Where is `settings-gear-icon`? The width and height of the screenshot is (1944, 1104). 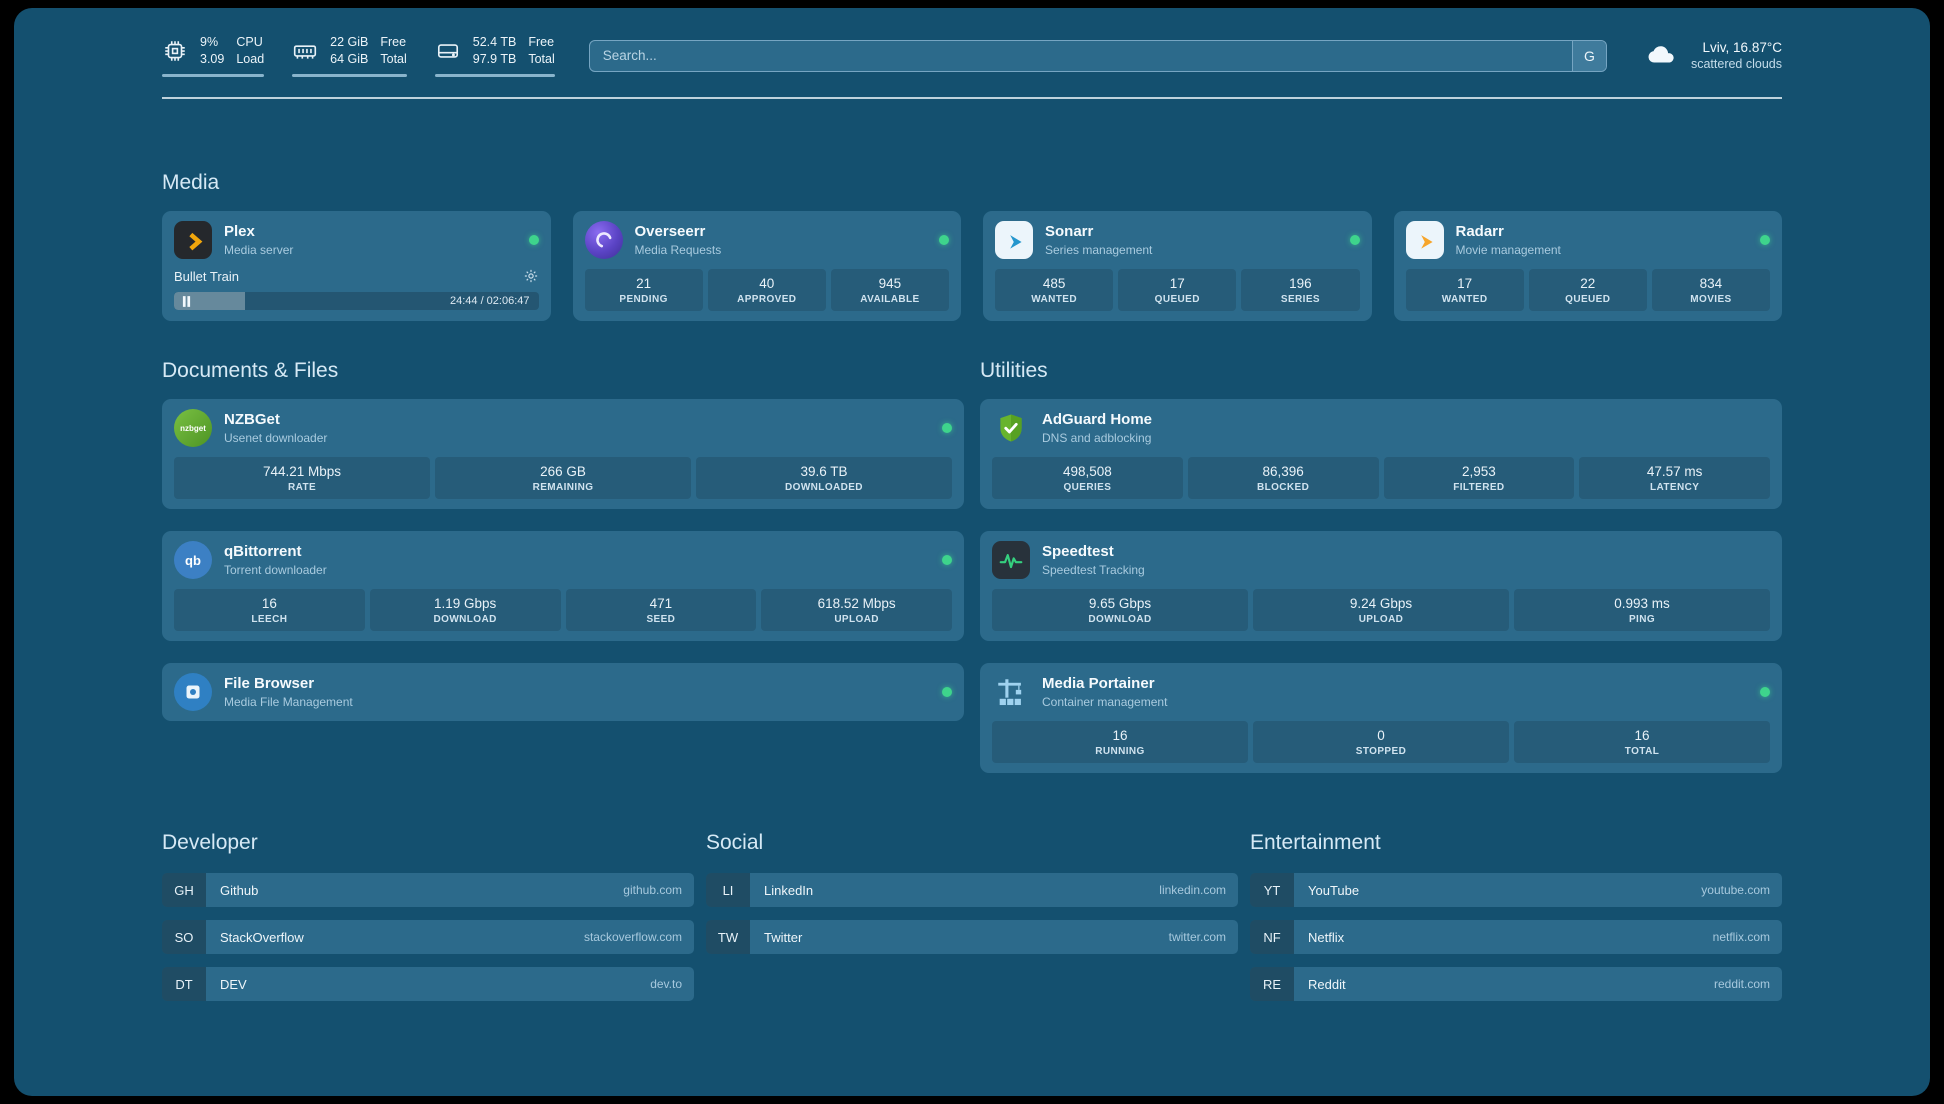 settings-gear-icon is located at coordinates (531, 276).